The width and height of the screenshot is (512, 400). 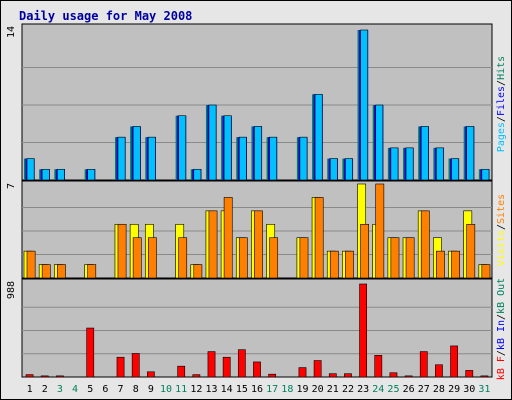 What do you see at coordinates (501, 209) in the screenshot?
I see `legend-item-sites: Sites` at bounding box center [501, 209].